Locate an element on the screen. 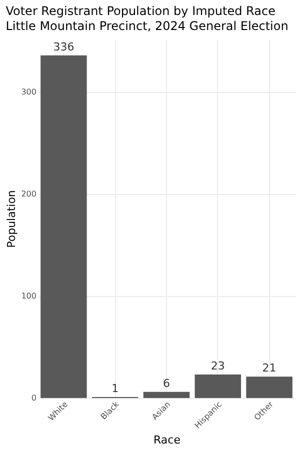  y-tick-label: 300 is located at coordinates (28, 92).